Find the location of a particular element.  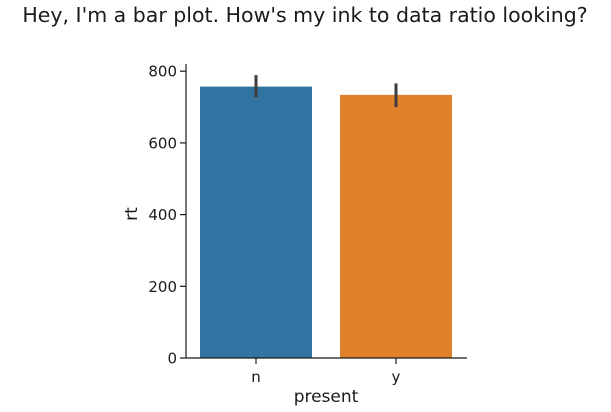

bar-n is located at coordinates (256, 222).